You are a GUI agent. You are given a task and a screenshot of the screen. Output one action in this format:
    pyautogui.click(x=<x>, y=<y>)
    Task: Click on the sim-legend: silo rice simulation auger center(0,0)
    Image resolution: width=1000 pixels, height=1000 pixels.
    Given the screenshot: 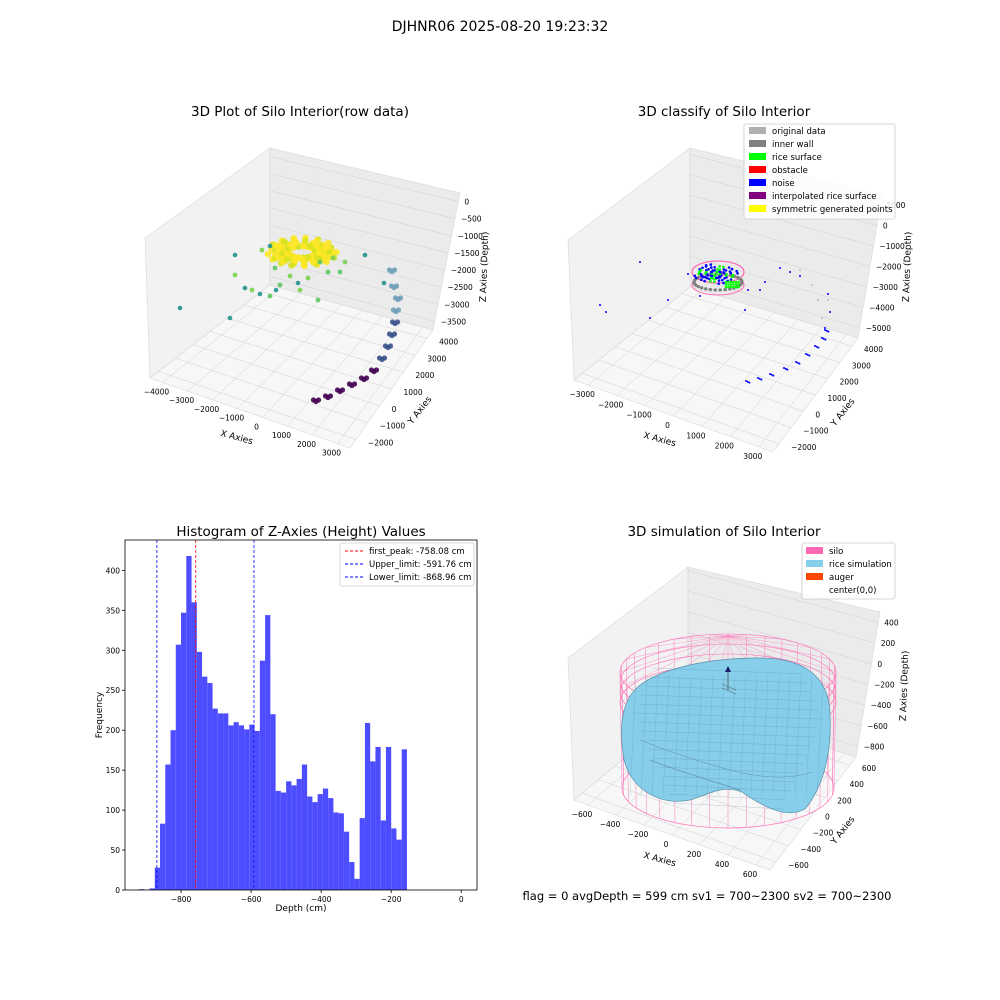 What is the action you would take?
    pyautogui.click(x=848, y=571)
    